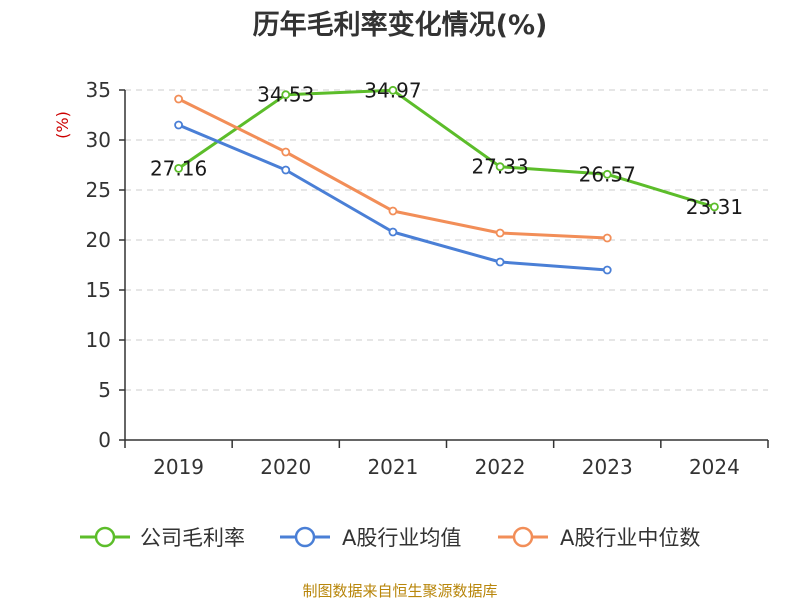  I want to click on data-label: 34.97, so click(392, 90).